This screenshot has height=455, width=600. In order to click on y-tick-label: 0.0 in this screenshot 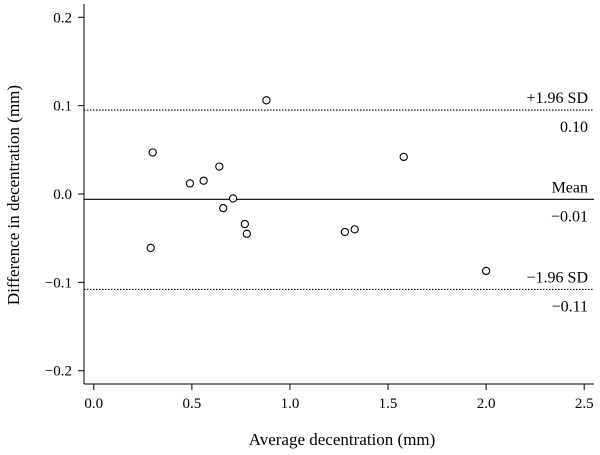, I will do `click(62, 195)`.